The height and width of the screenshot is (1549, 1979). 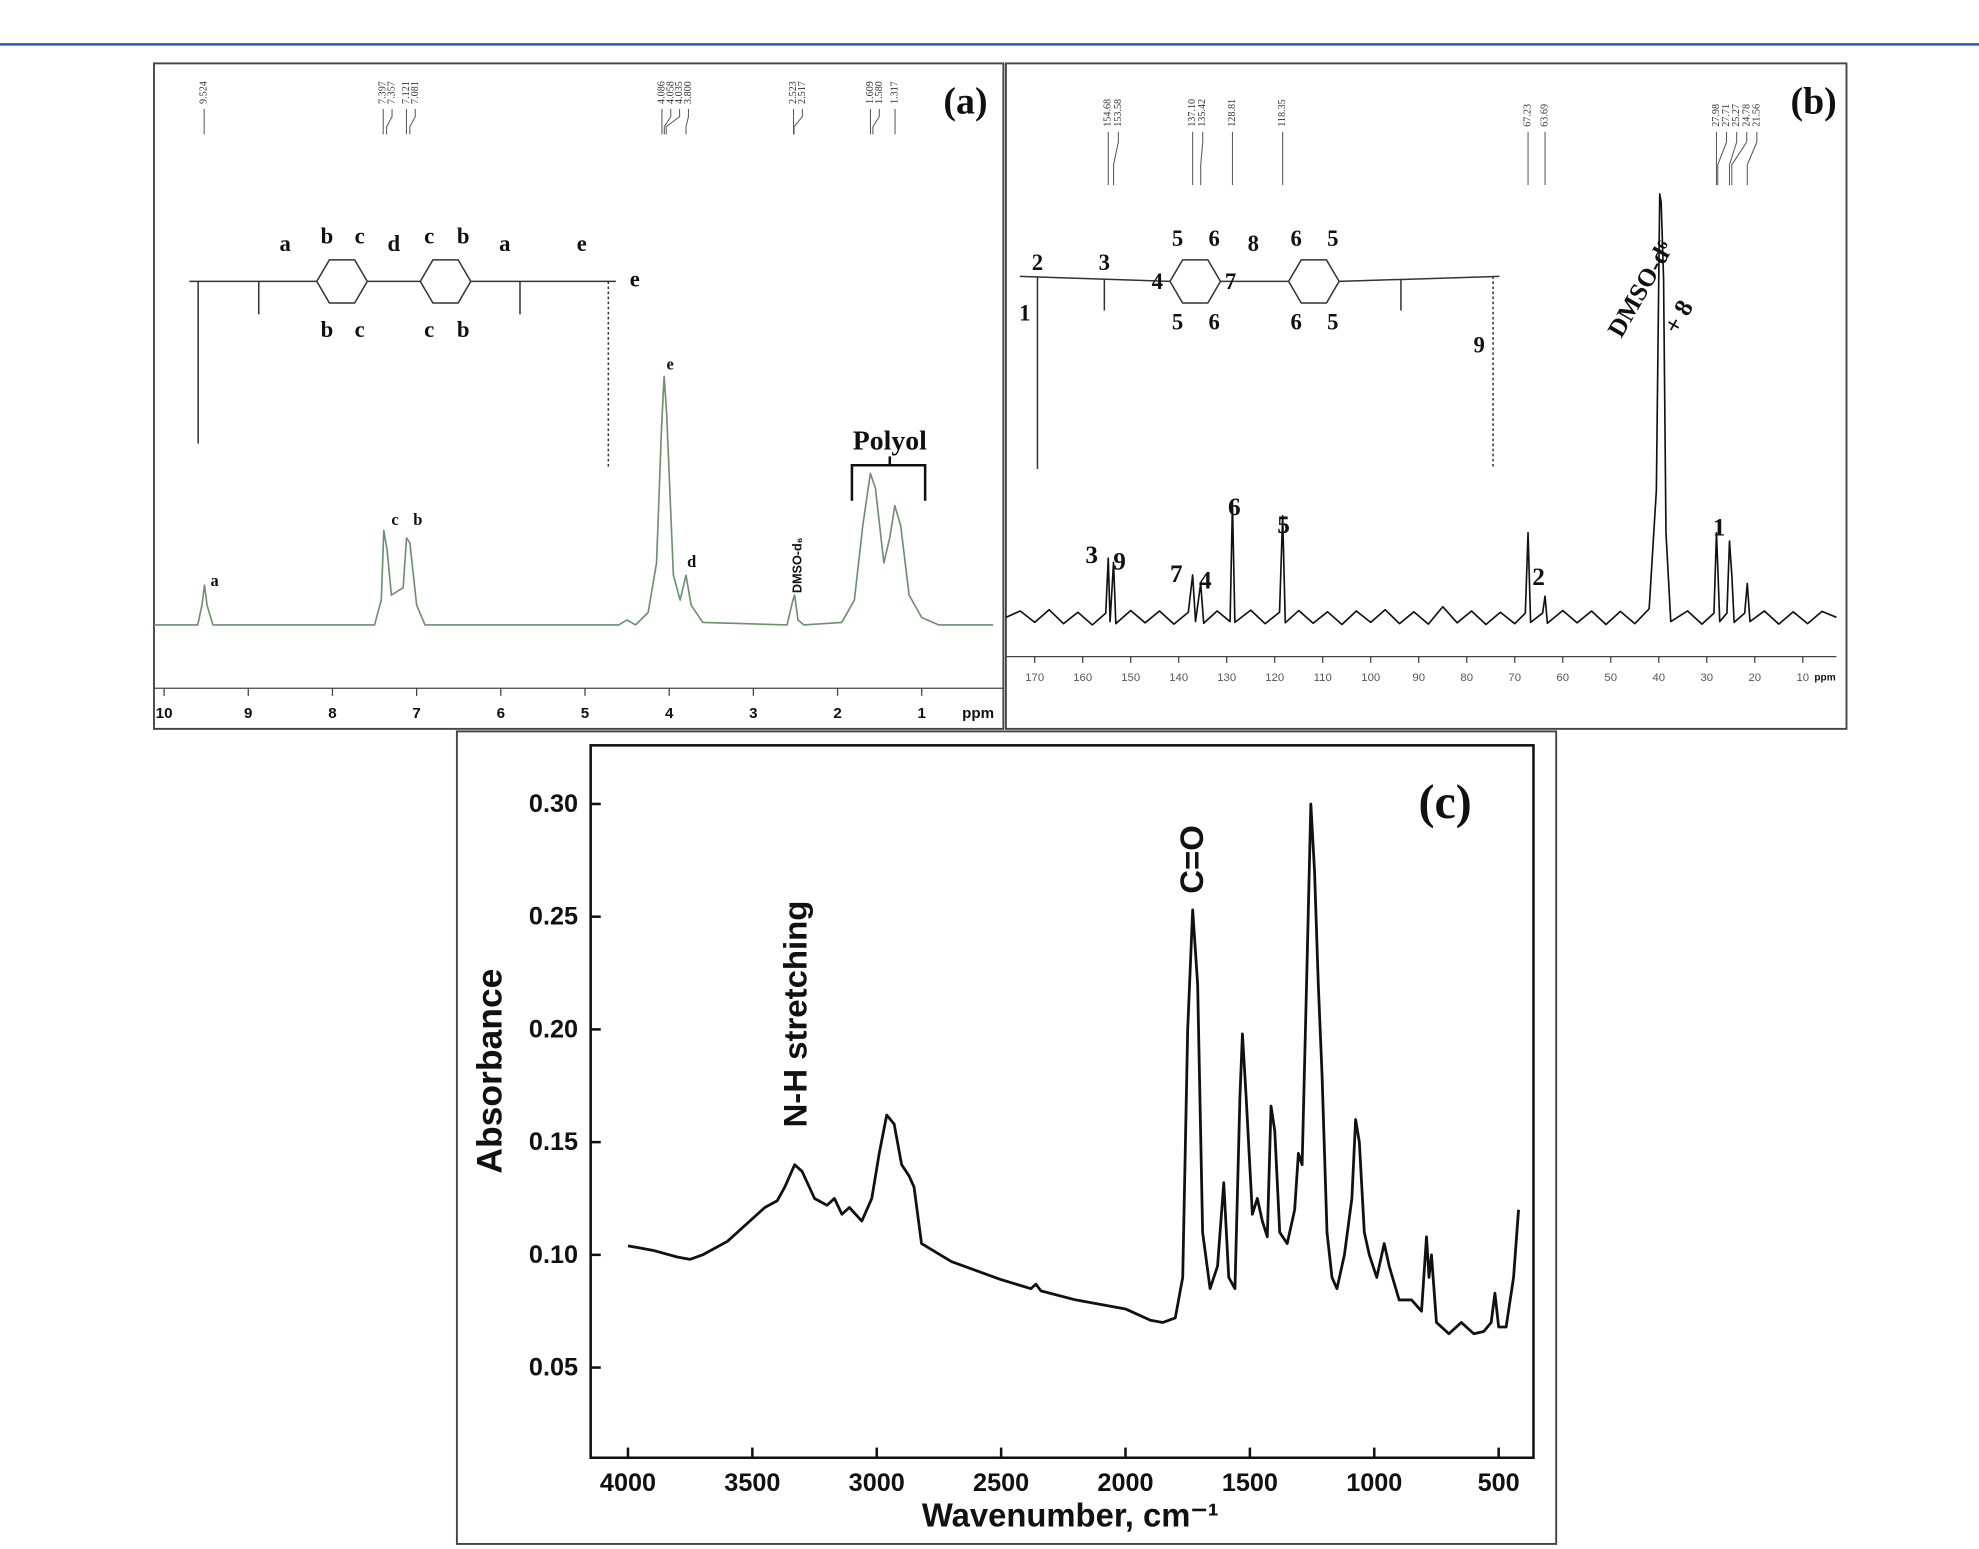 What do you see at coordinates (1104, 262) in the screenshot?
I see `structure-label: 3` at bounding box center [1104, 262].